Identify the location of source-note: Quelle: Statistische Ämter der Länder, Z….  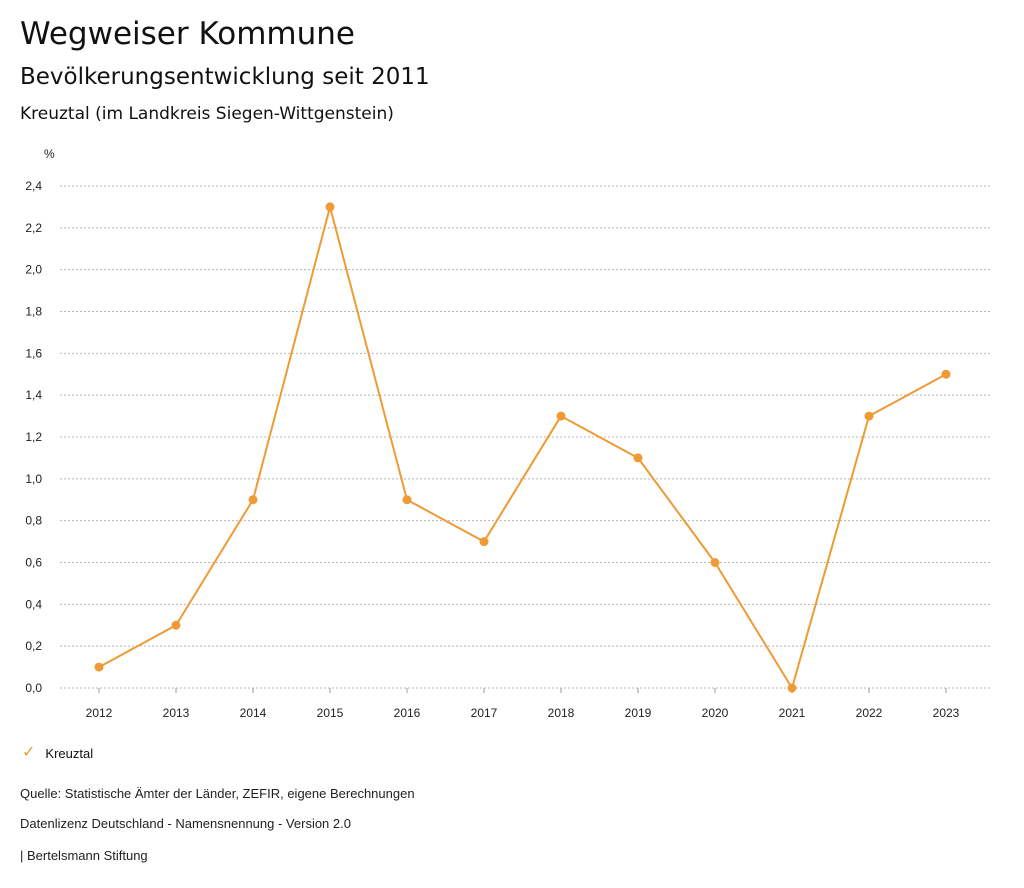
(217, 793).